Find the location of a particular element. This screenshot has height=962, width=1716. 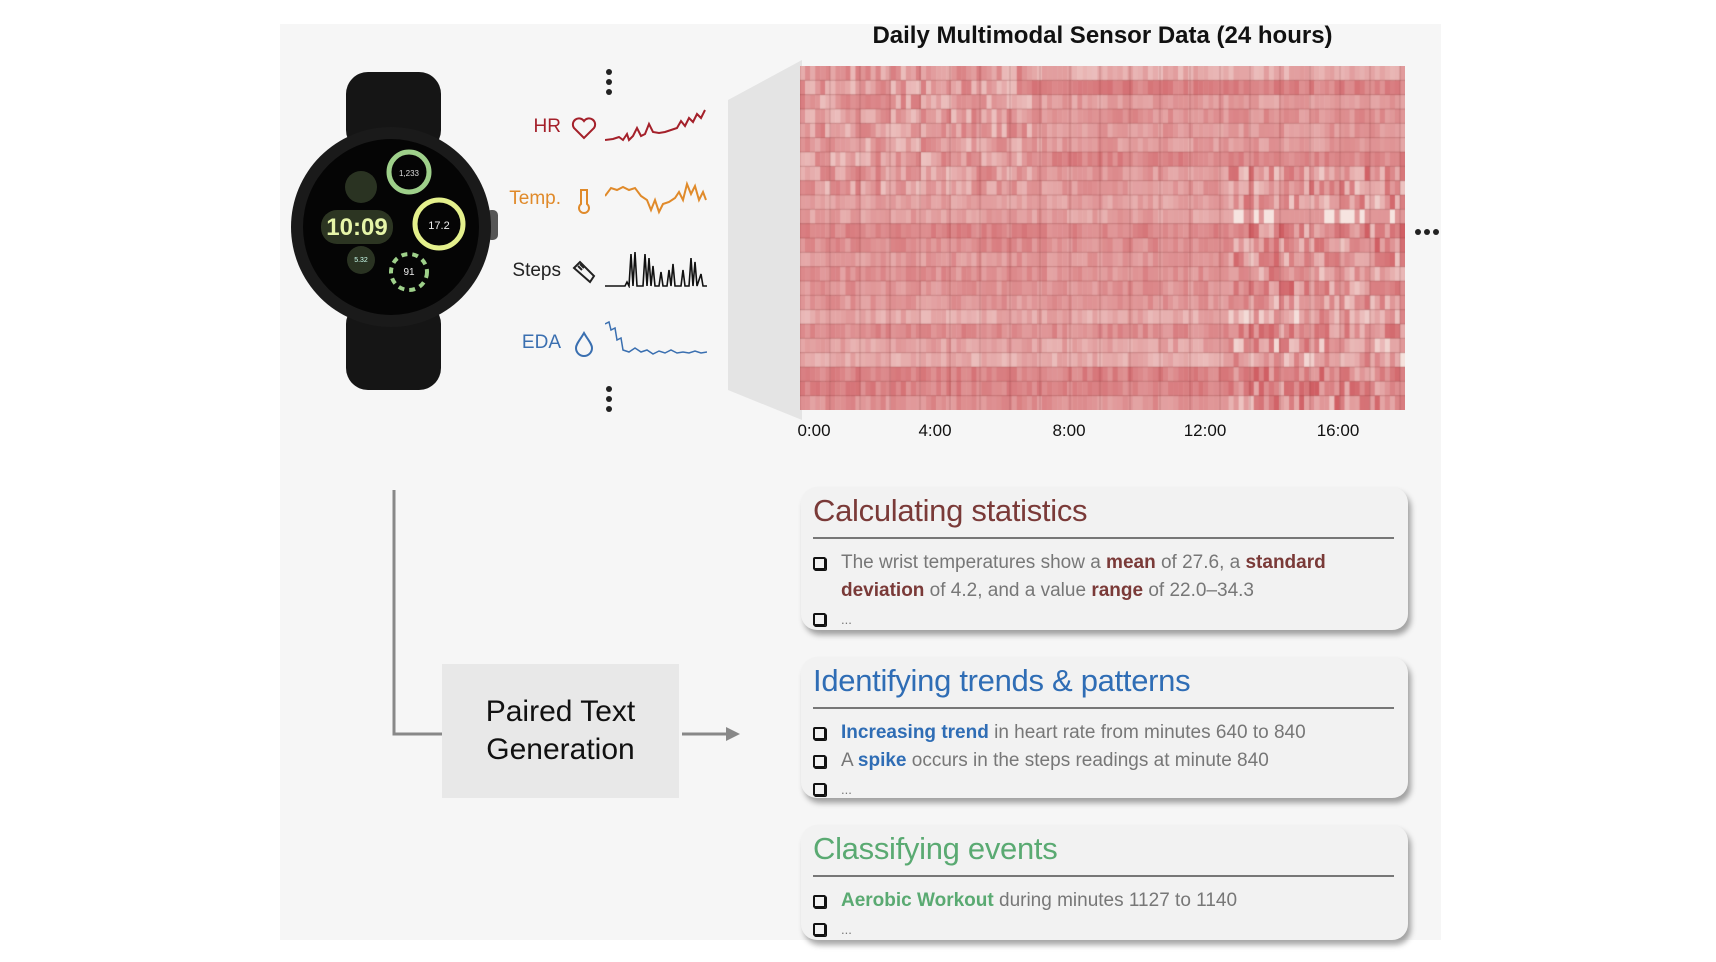

svg-text: 5.32 is located at coordinates (361, 260).